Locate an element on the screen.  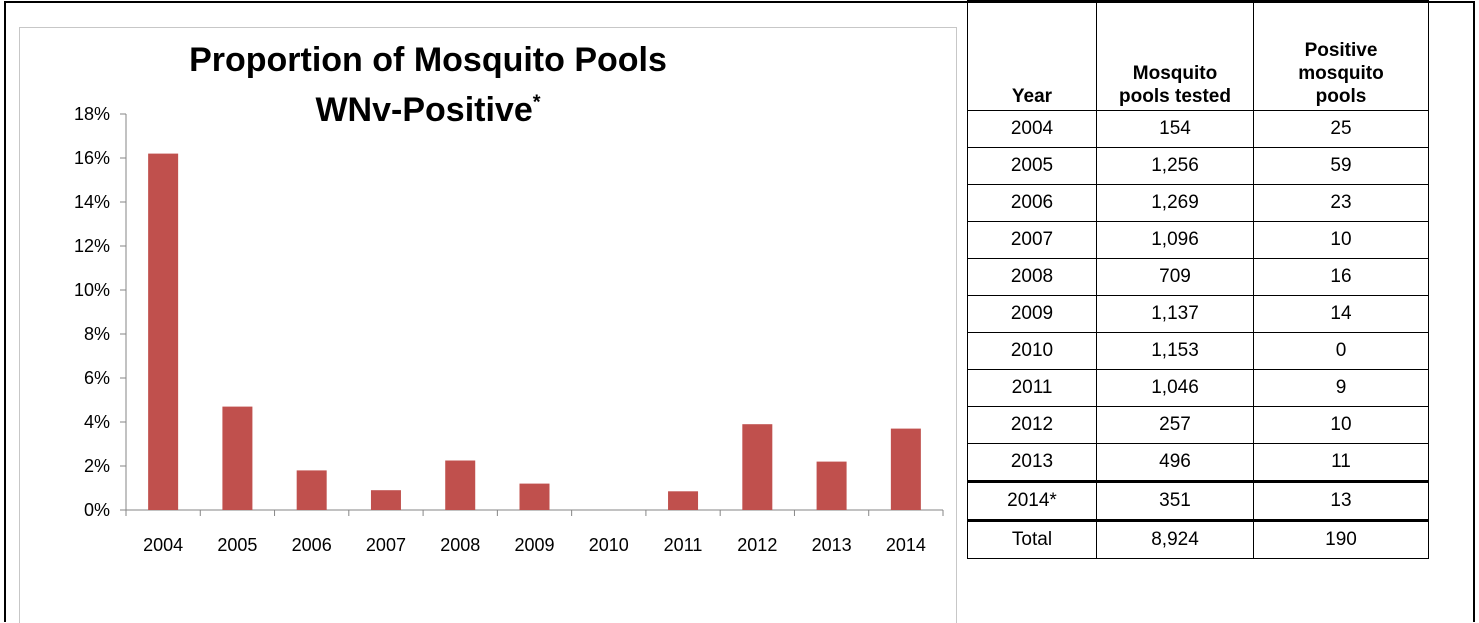
table-row: 2013 496 11 is located at coordinates (1198, 462).